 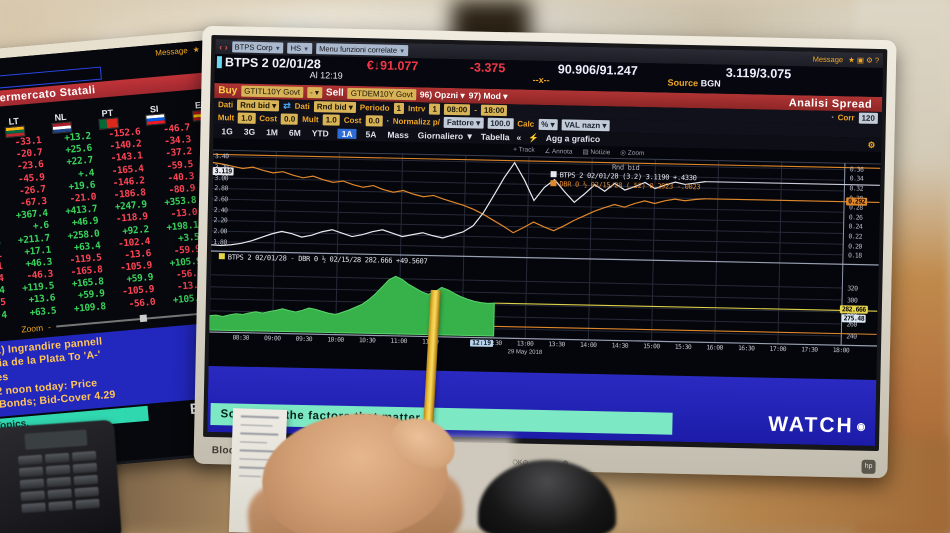 What do you see at coordinates (326, 75) in the screenshot?
I see `as-of-time: Al 12:19` at bounding box center [326, 75].